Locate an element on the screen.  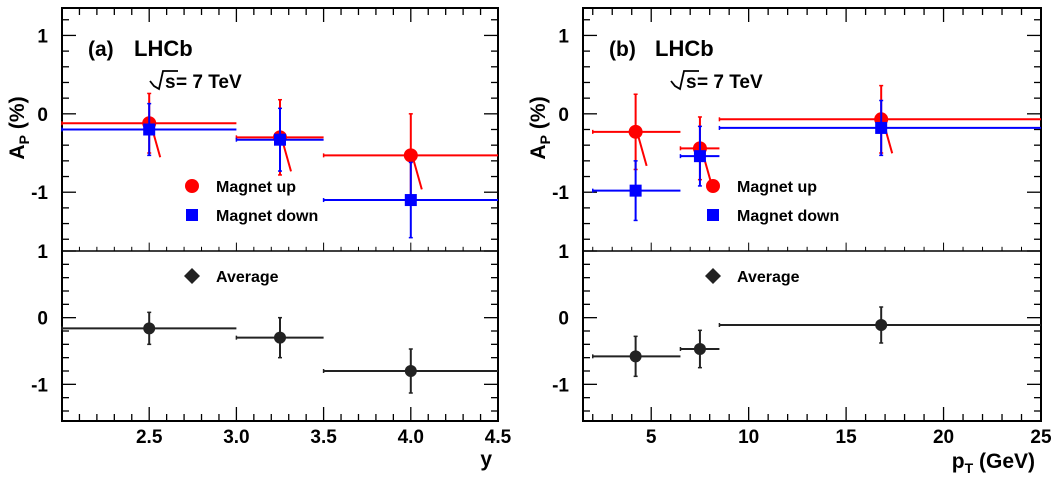
x-axis-title: pT (GeV) is located at coordinates (993, 463).